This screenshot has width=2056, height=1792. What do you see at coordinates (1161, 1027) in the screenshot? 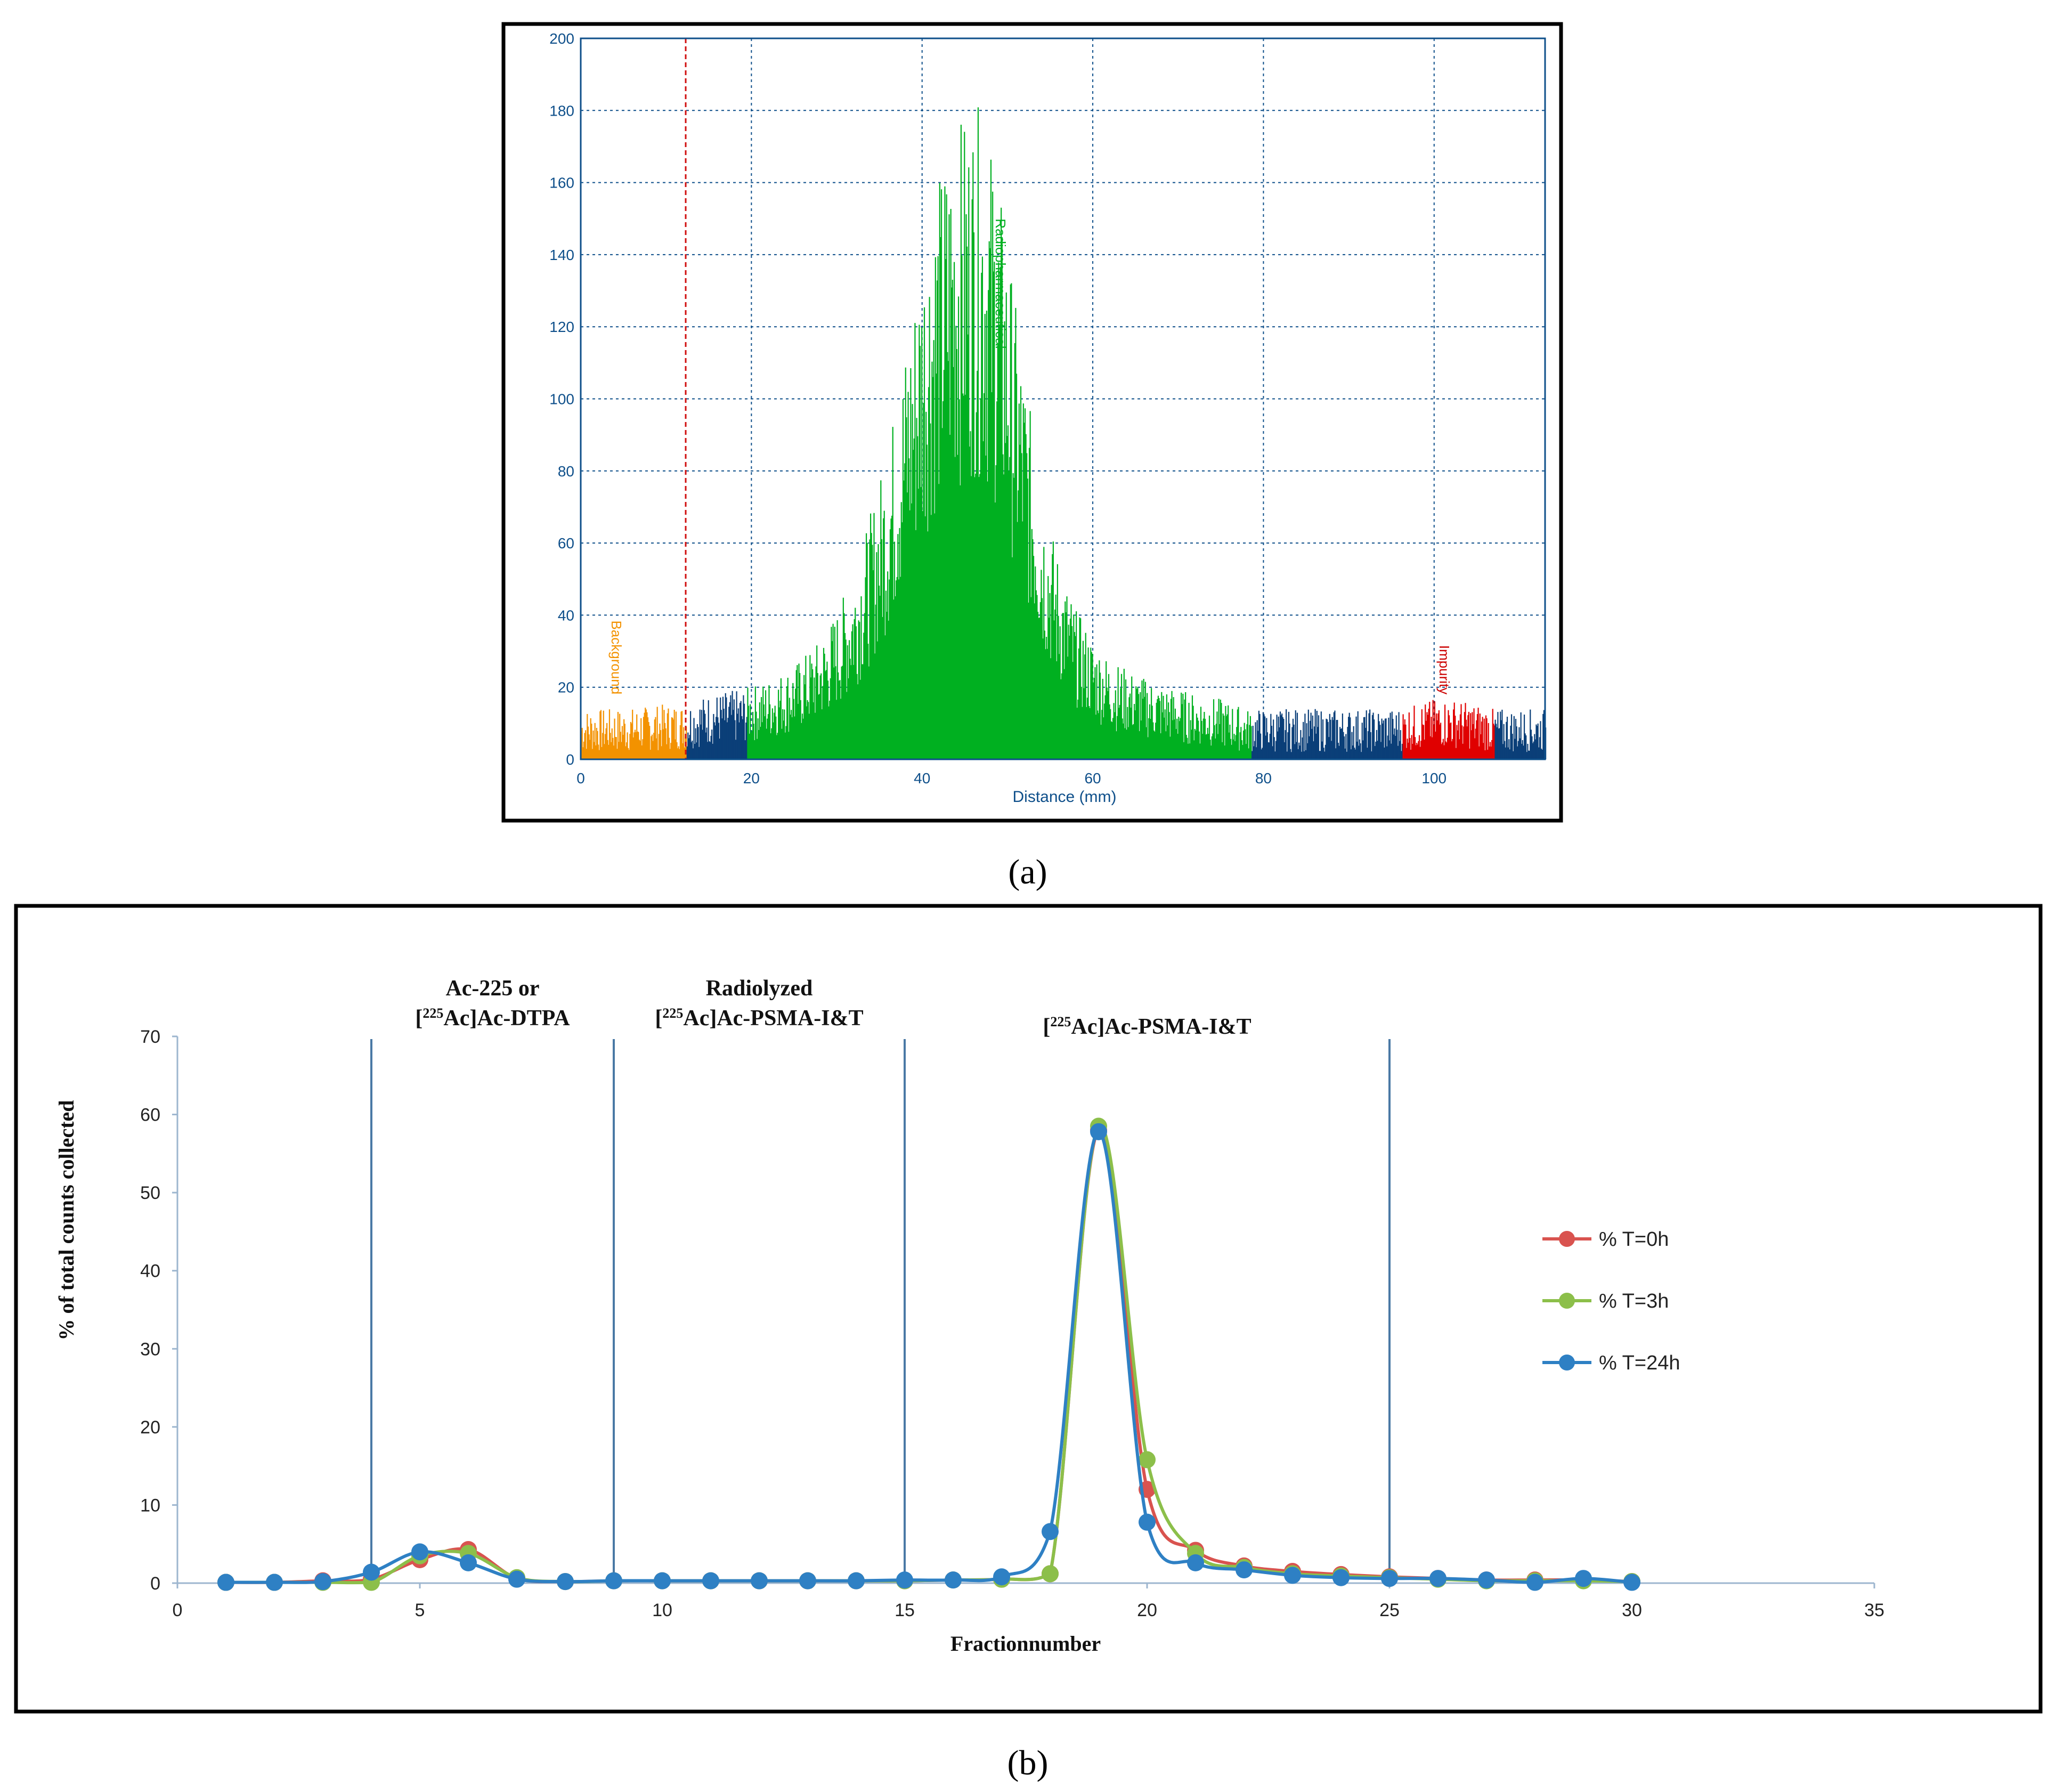
I see `label-rest: Ac]Ac-PSMA-I&T` at bounding box center [1161, 1027].